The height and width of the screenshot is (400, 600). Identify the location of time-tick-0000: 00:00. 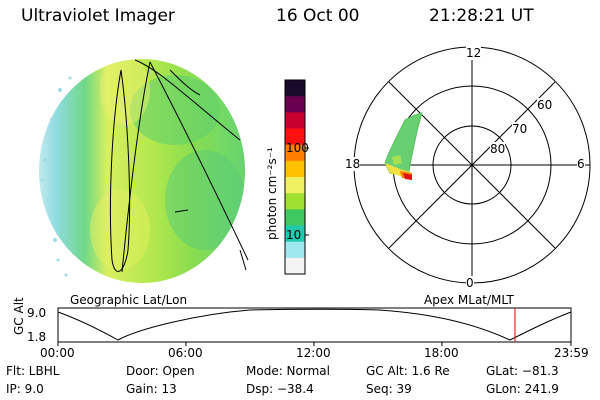
(57, 353).